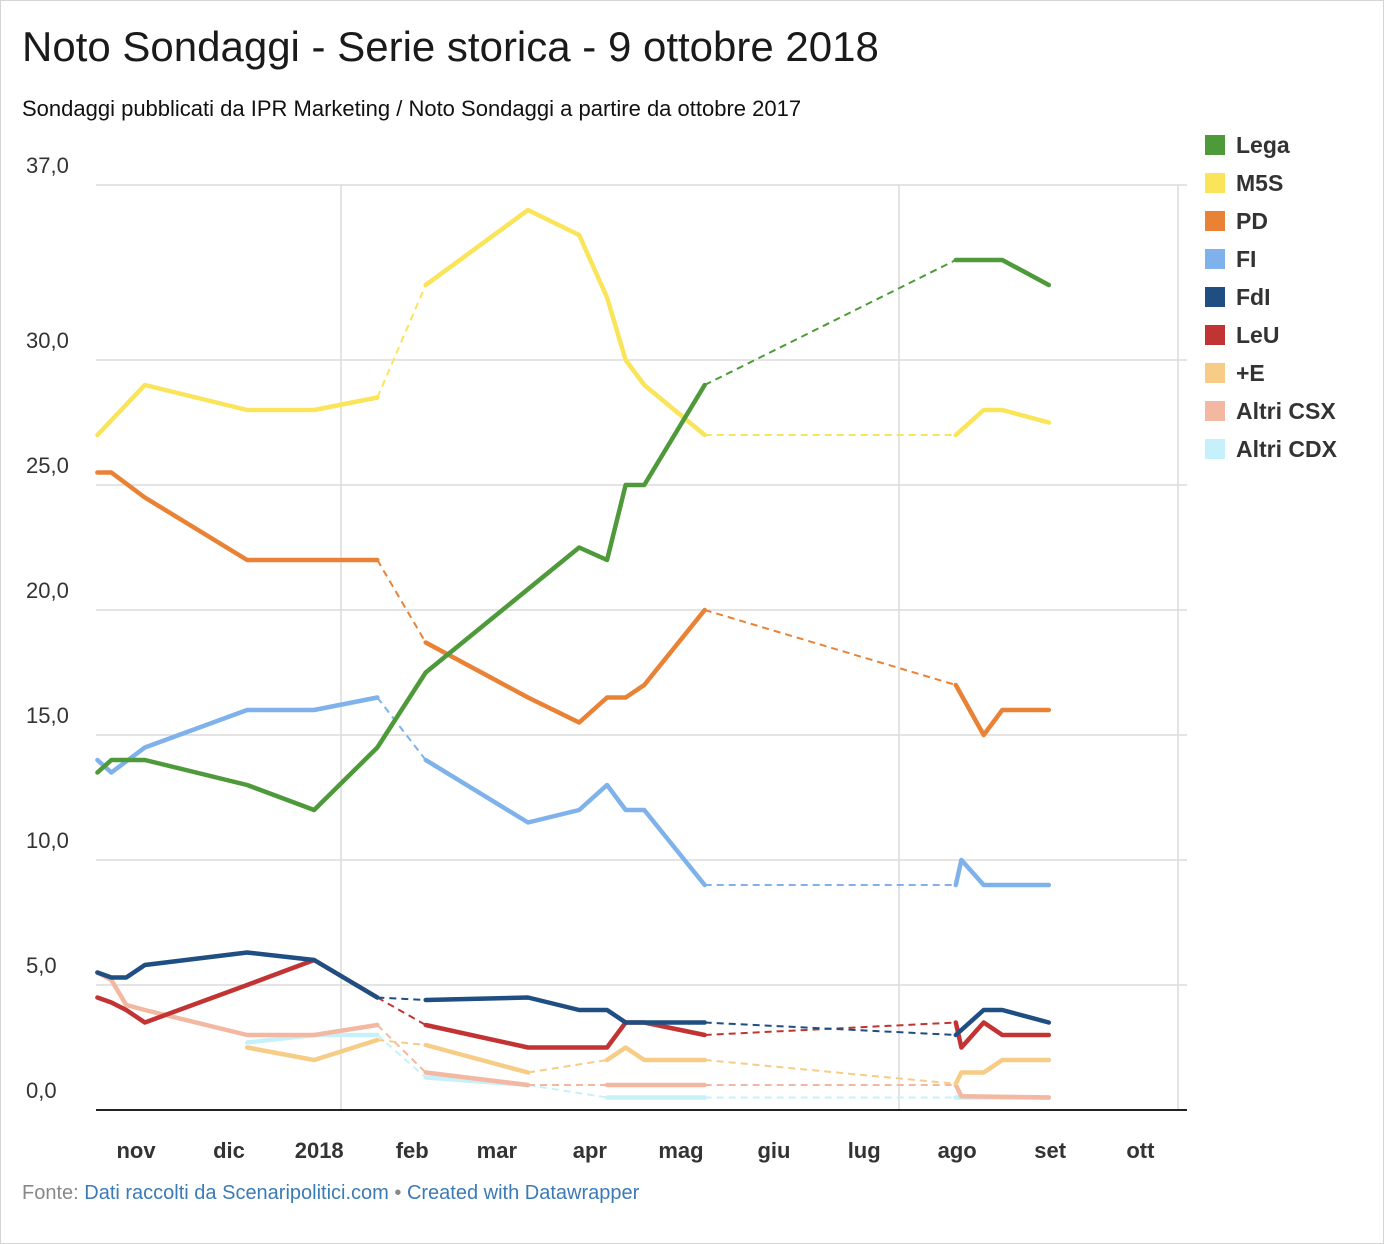 The width and height of the screenshot is (1384, 1244). I want to click on y-tick-label: 5,0, so click(41, 965).